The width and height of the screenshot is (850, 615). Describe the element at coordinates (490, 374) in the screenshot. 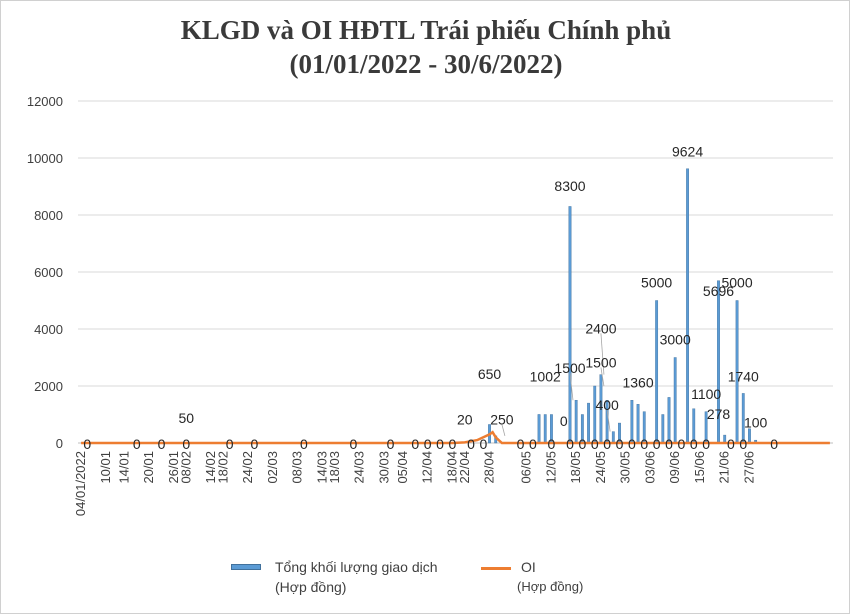

I see `data-label: 650` at that location.